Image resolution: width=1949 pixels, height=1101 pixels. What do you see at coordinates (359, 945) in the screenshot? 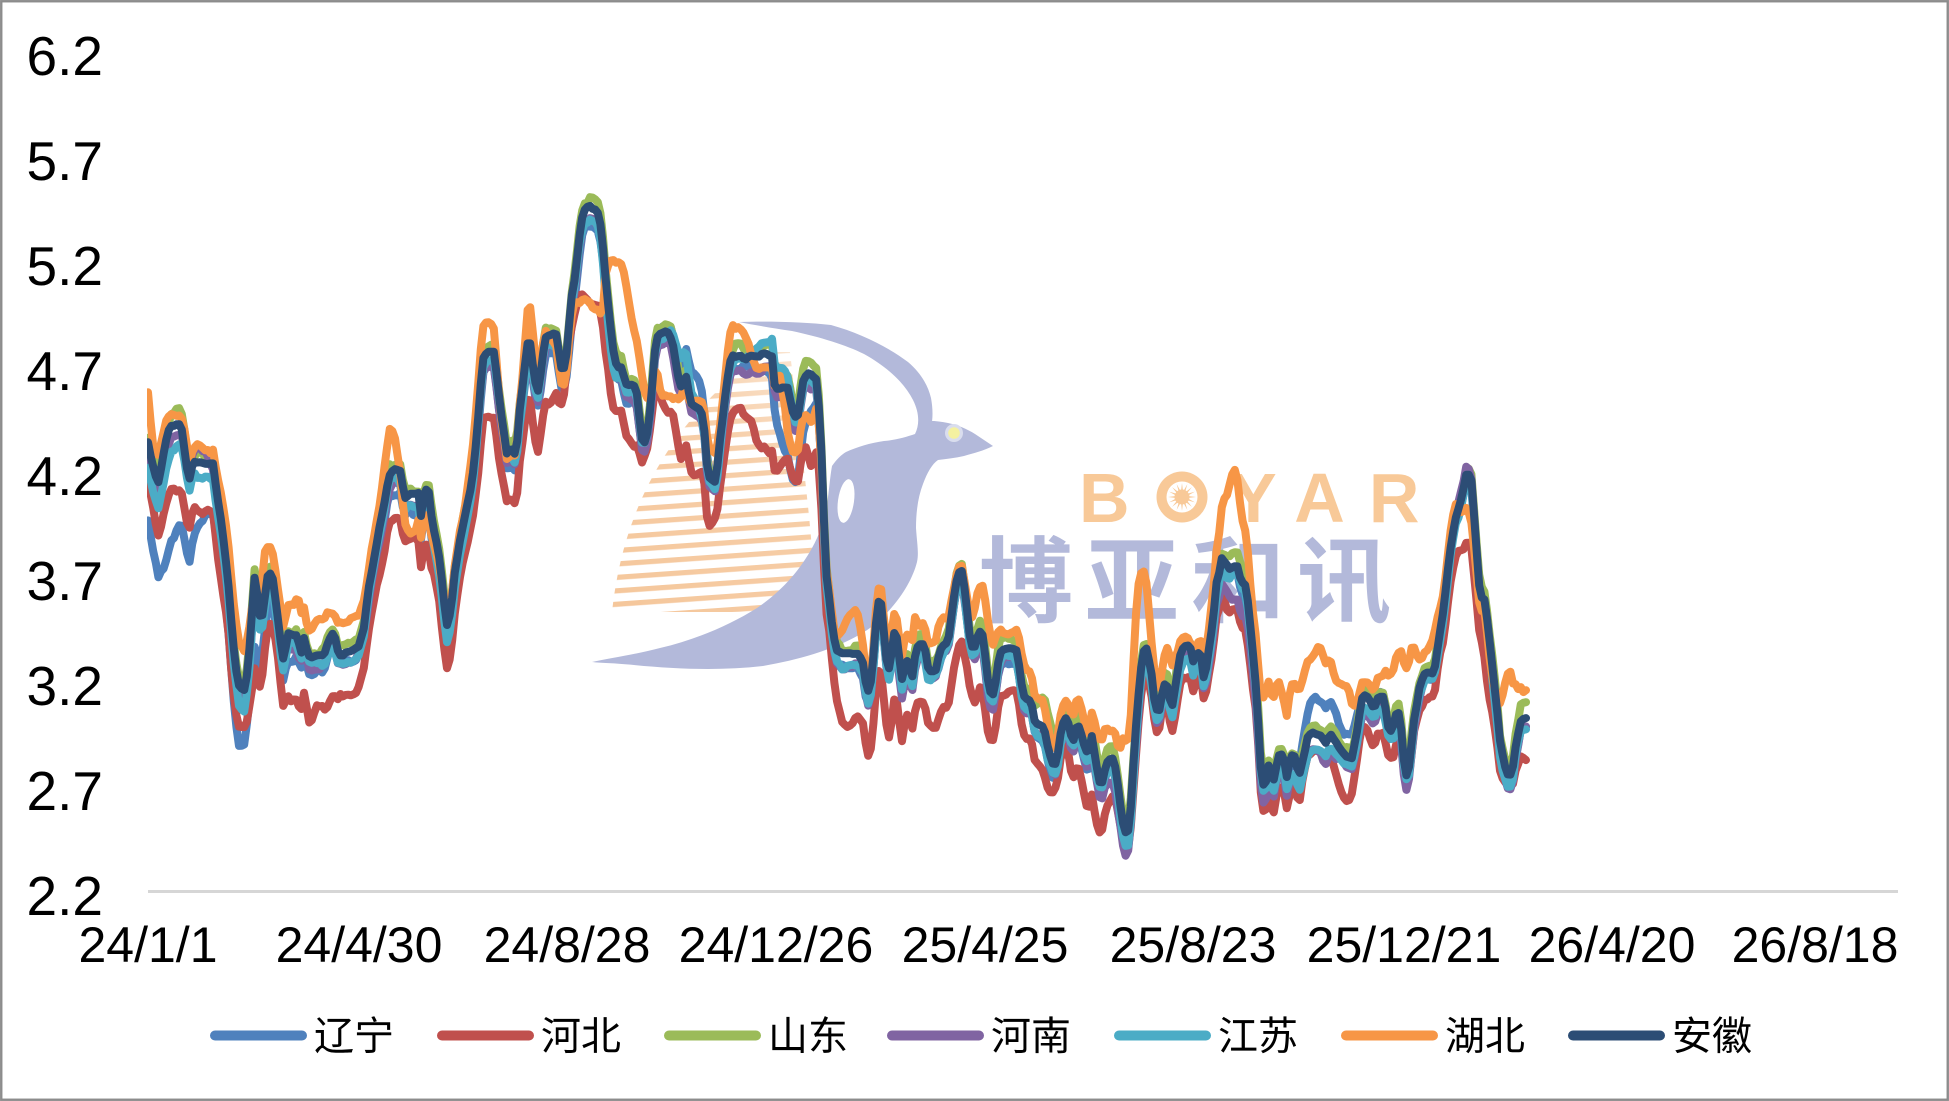
I see `svg-text: 24/4/30` at bounding box center [359, 945].